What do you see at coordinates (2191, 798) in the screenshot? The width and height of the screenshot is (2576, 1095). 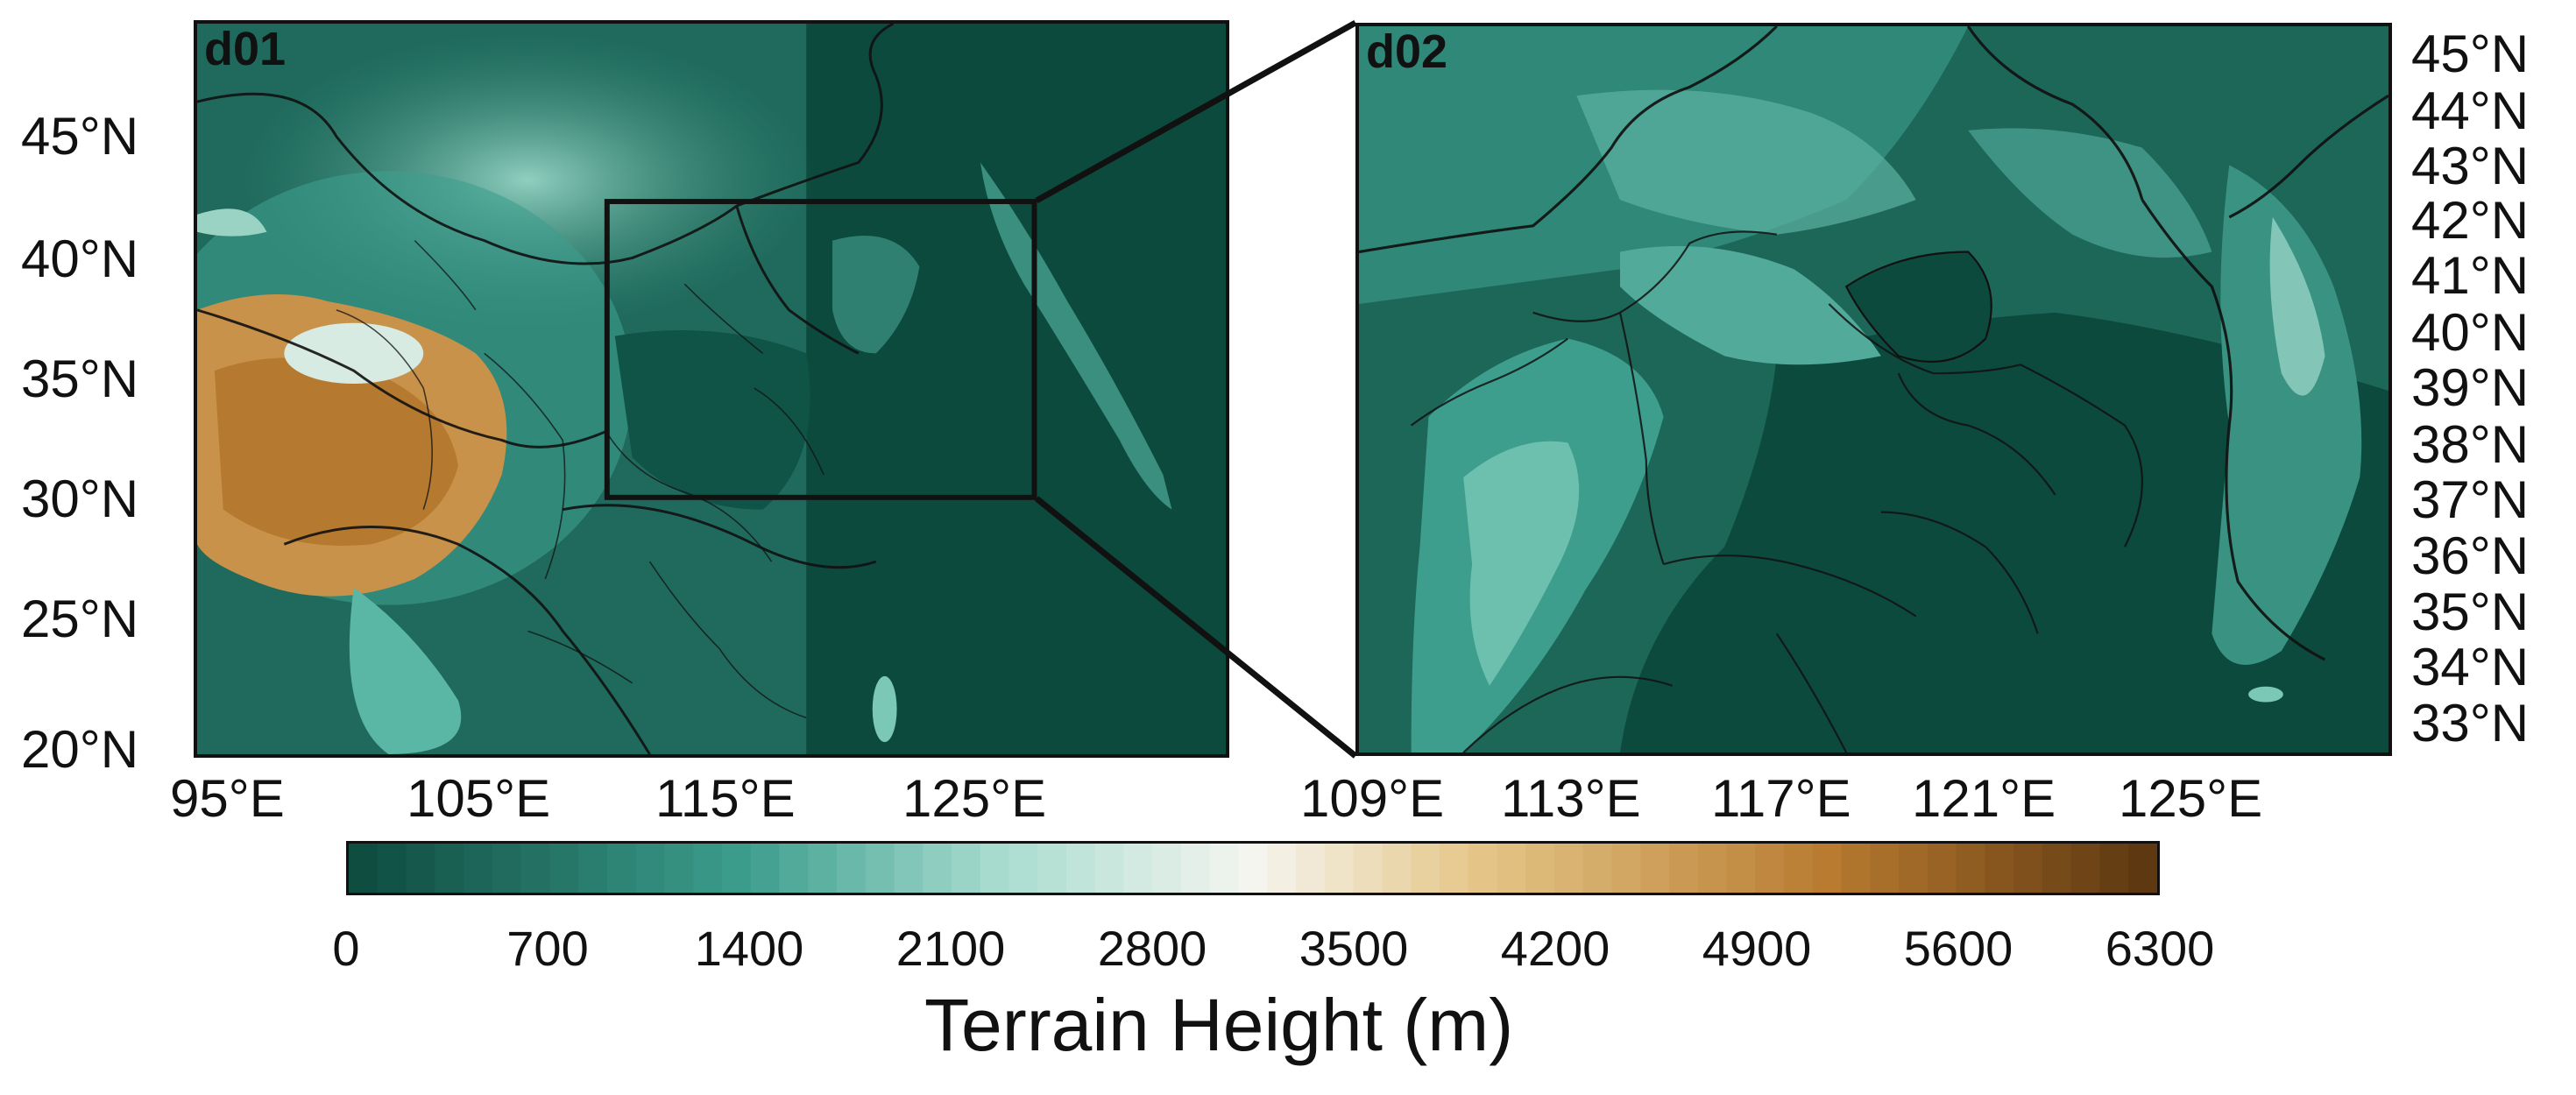 I see `d02-lon-tick: 125°E` at bounding box center [2191, 798].